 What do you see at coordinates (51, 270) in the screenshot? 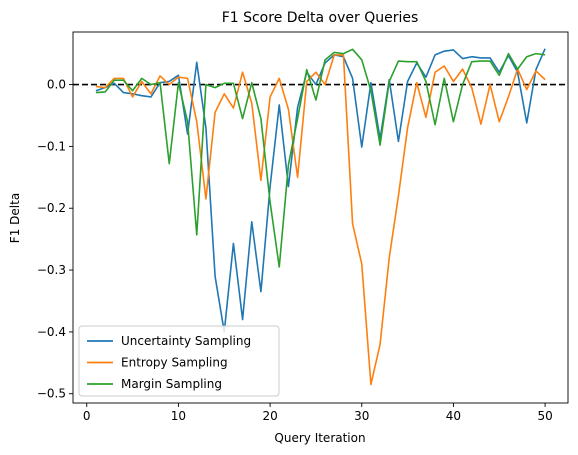
I see `y-tick-label: −0.3` at bounding box center [51, 270].